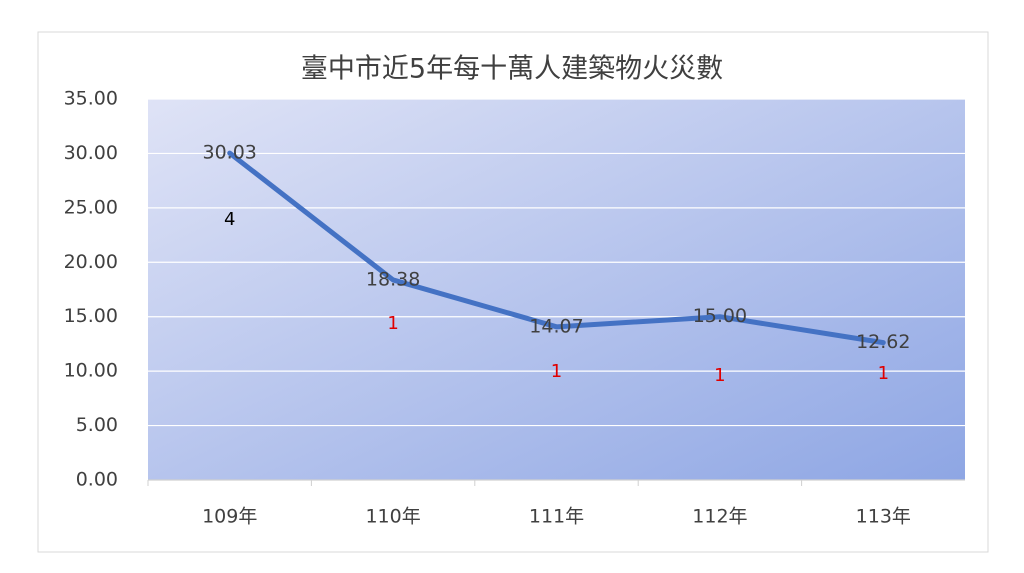 This screenshot has height=573, width=1024. I want to click on data-label: 12.62, so click(883, 342).